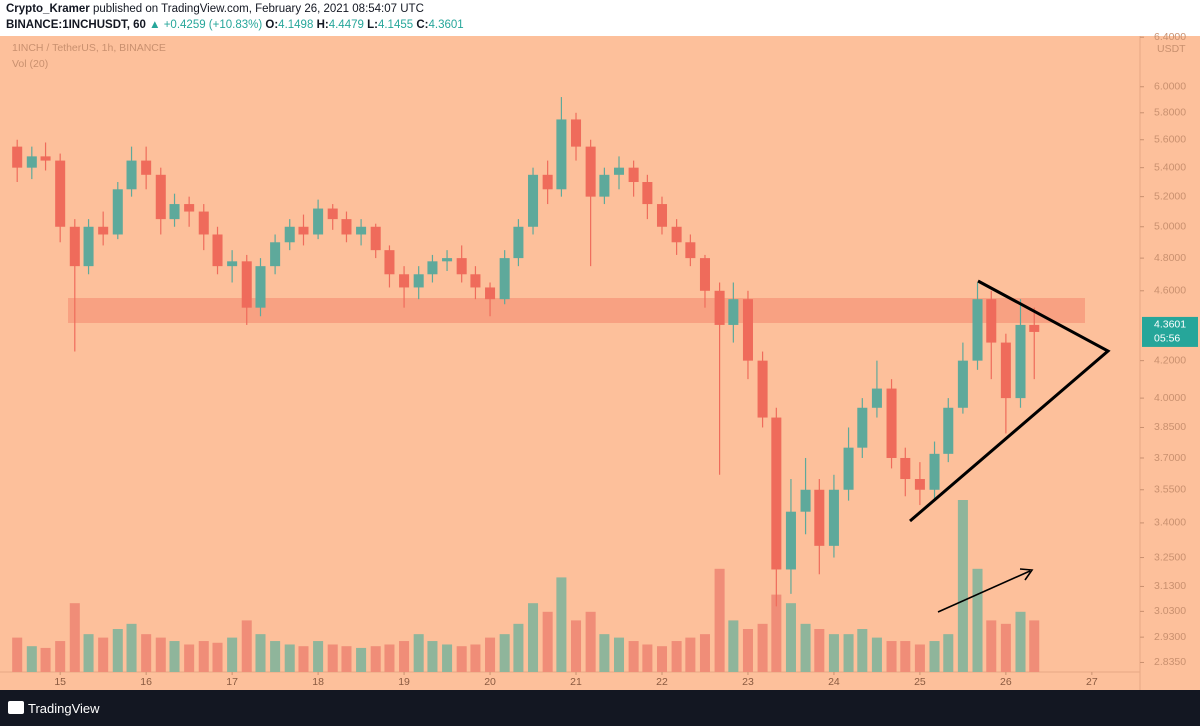 The height and width of the screenshot is (726, 1200). What do you see at coordinates (30, 64) in the screenshot?
I see `indicator-label: Vol (20)` at bounding box center [30, 64].